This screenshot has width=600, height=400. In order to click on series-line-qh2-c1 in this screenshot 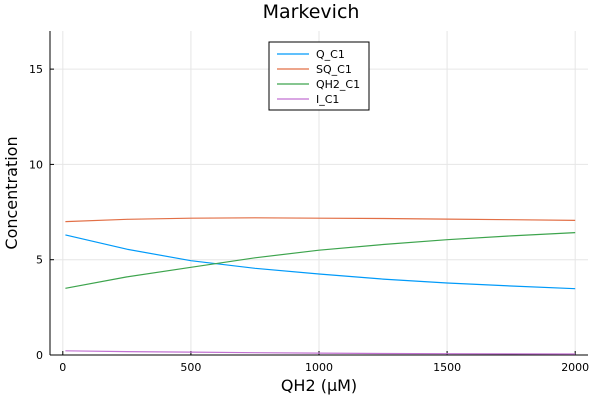, I will do `click(320, 260)`.